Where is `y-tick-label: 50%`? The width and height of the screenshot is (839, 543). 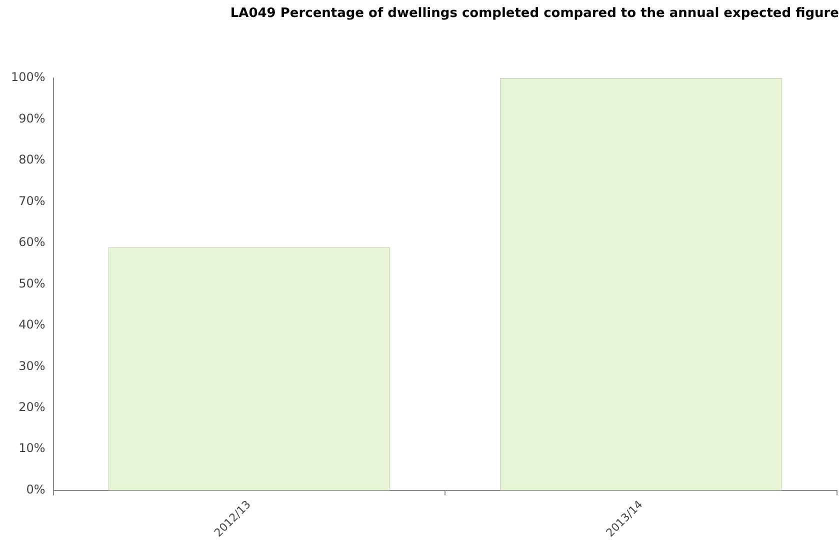
y-tick-label: 50% is located at coordinates (32, 283).